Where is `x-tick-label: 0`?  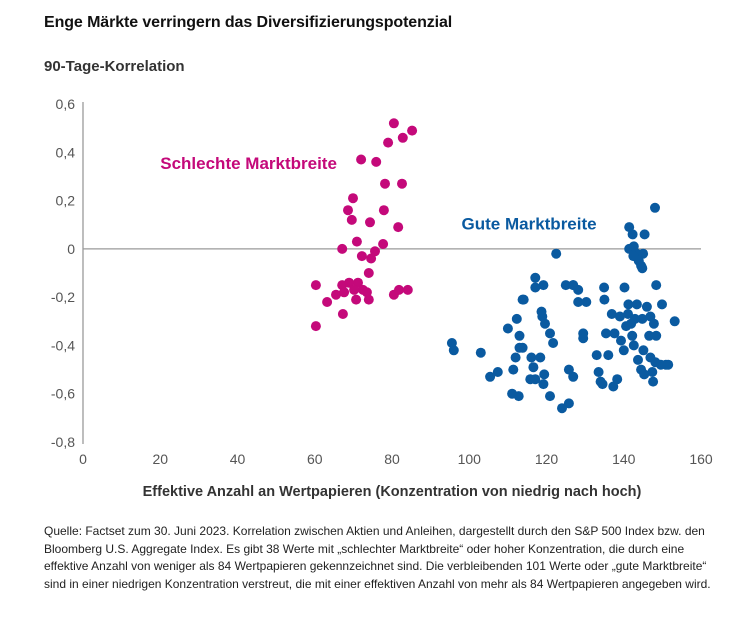 x-tick-label: 0 is located at coordinates (83, 459).